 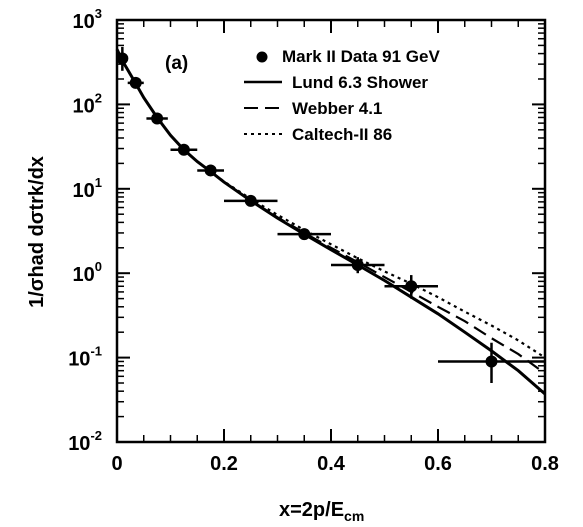 What do you see at coordinates (354, 516) in the screenshot?
I see `x-axis-label-subscript: cm` at bounding box center [354, 516].